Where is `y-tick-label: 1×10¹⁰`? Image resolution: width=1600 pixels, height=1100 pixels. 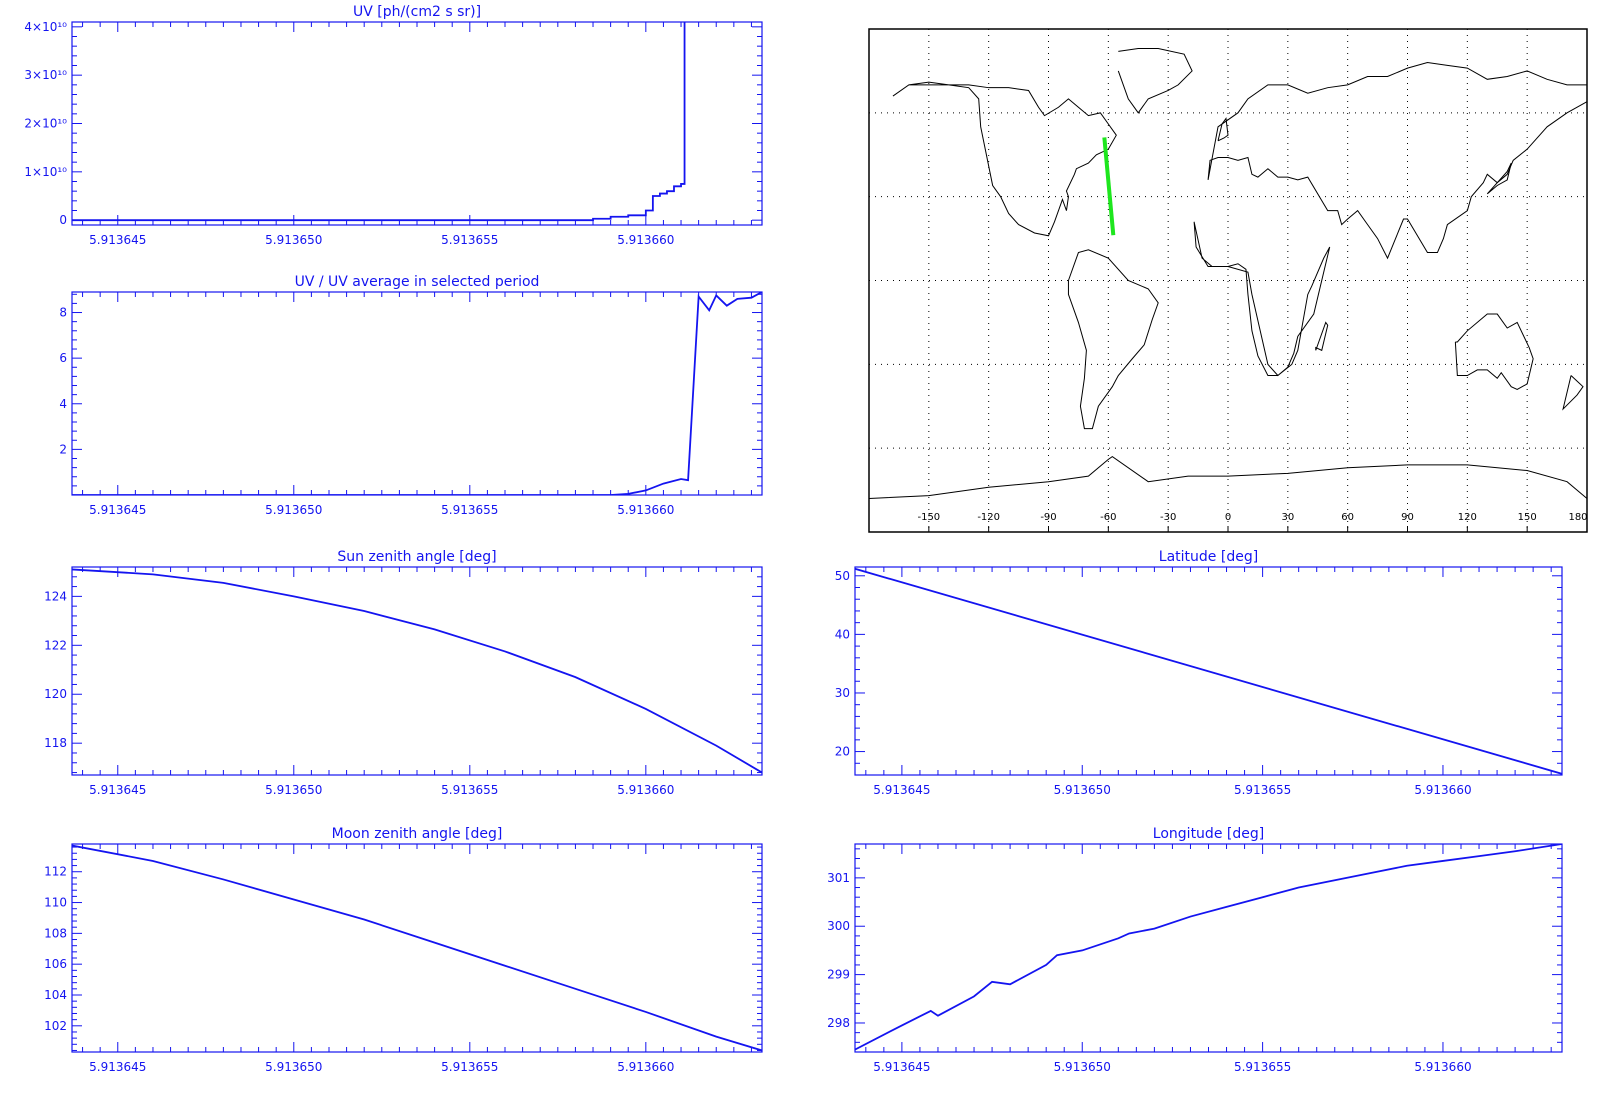 y-tick-label: 1×10¹⁰ is located at coordinates (45, 172).